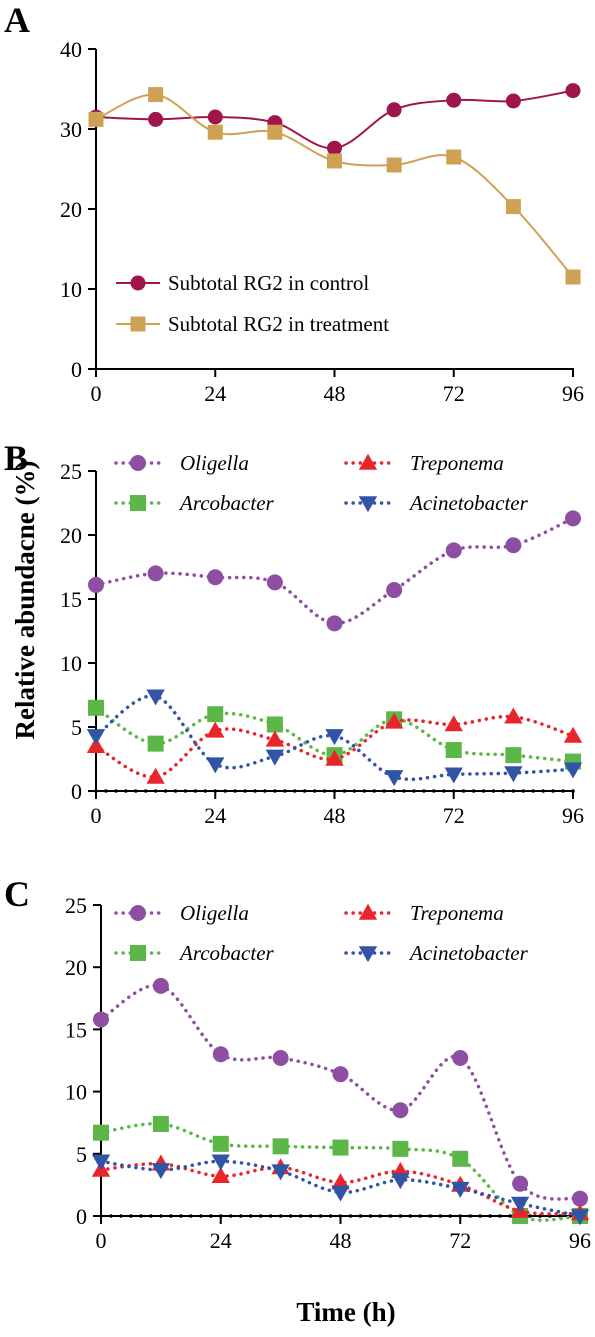  What do you see at coordinates (194, 953) in the screenshot?
I see `legend-item: Arcobacter` at bounding box center [194, 953].